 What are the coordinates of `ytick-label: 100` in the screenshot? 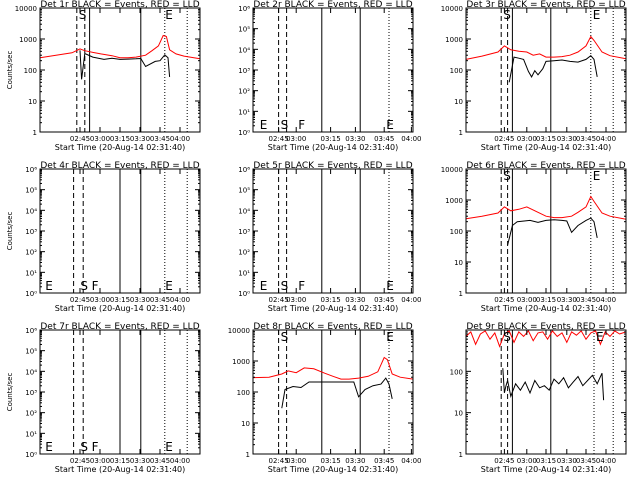 It's located at (243, 393).